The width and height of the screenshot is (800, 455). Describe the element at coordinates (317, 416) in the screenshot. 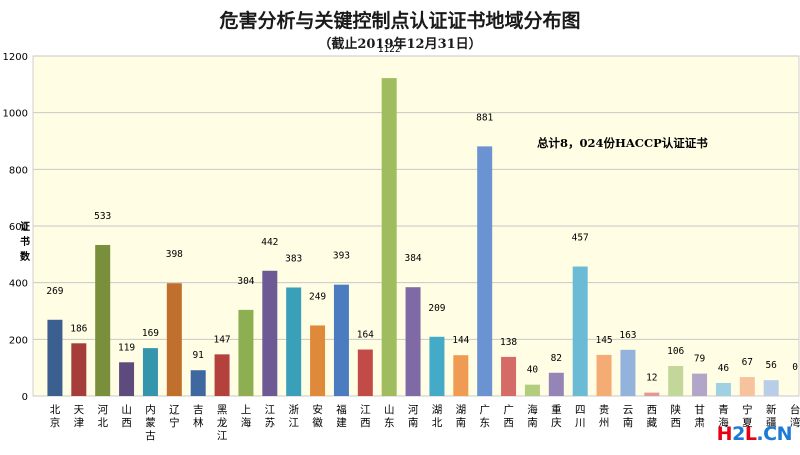

I see `category-label: 安徽` at that location.